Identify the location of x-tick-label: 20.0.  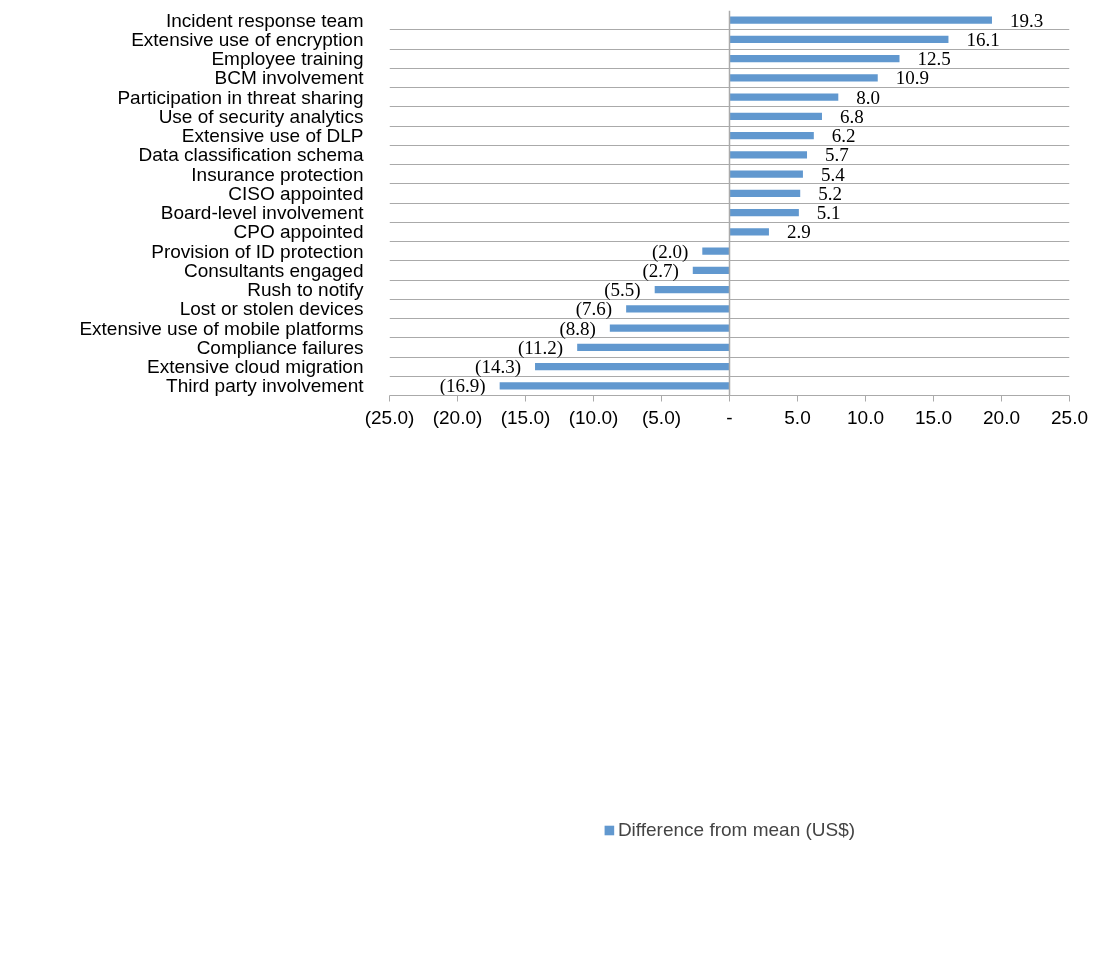
(1001, 417).